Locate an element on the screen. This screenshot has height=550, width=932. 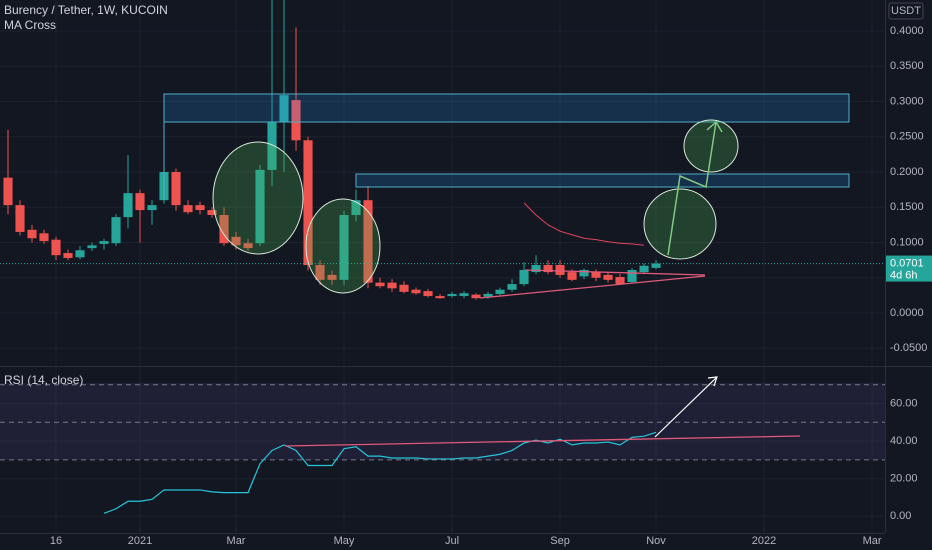
y-tick-label: 20.00 is located at coordinates (904, 479).